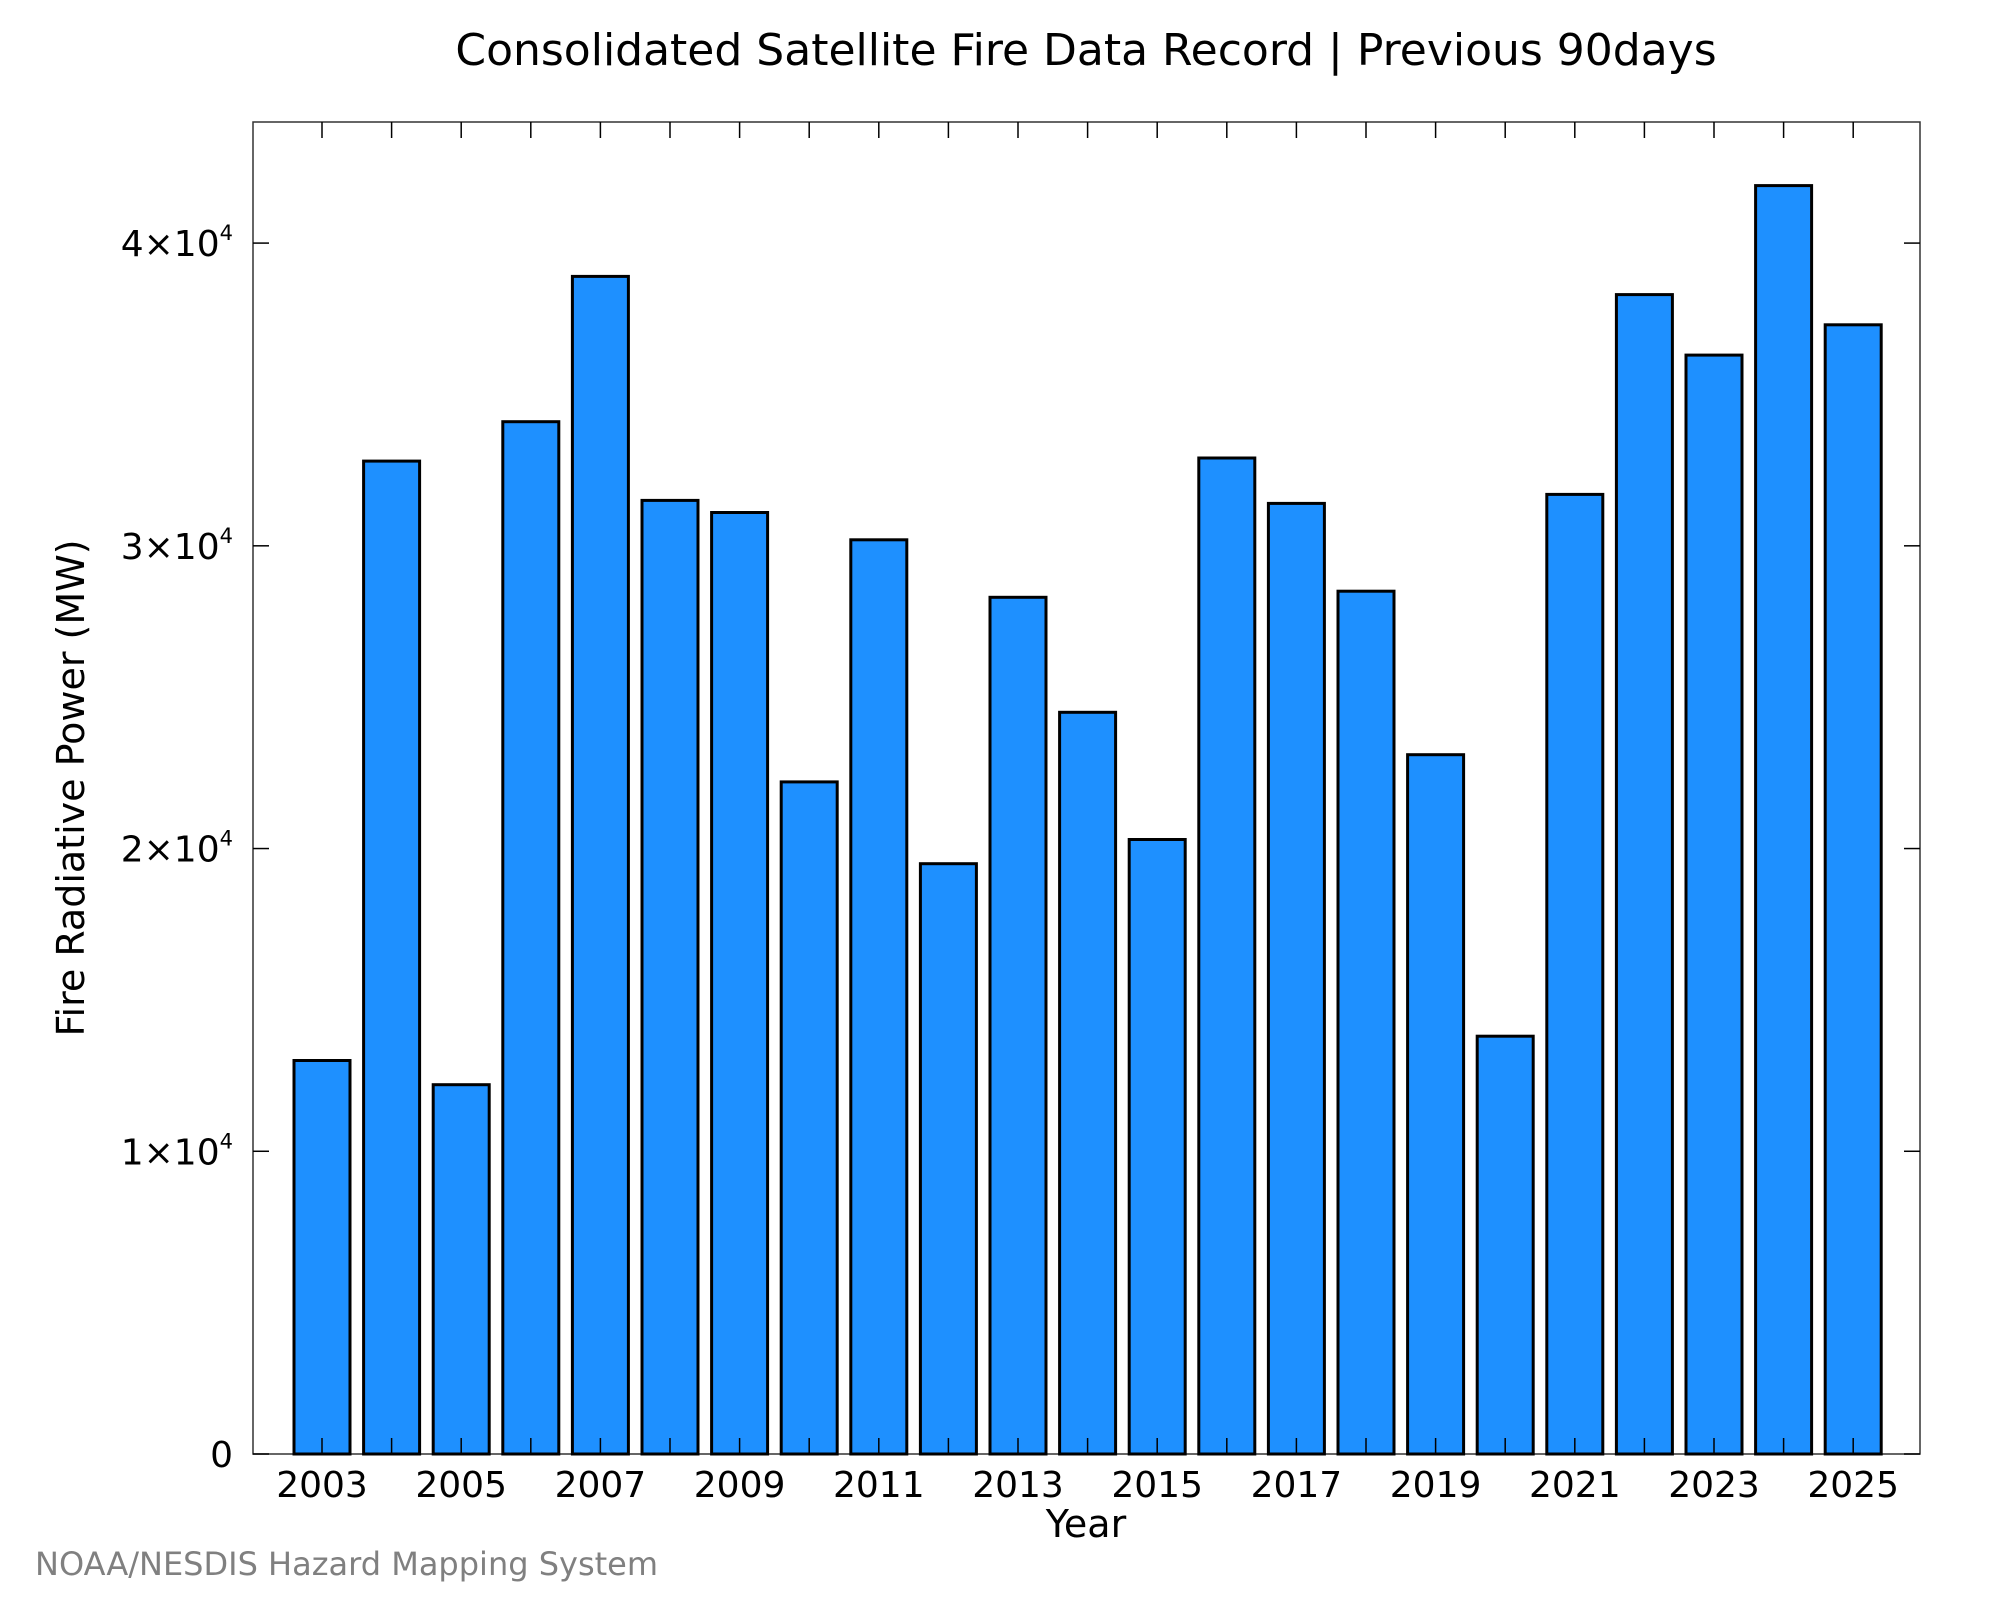 The width and height of the screenshot is (2000, 1600). Describe the element at coordinates (1297, 1485) in the screenshot. I see `x-tick-label: 2017` at that location.